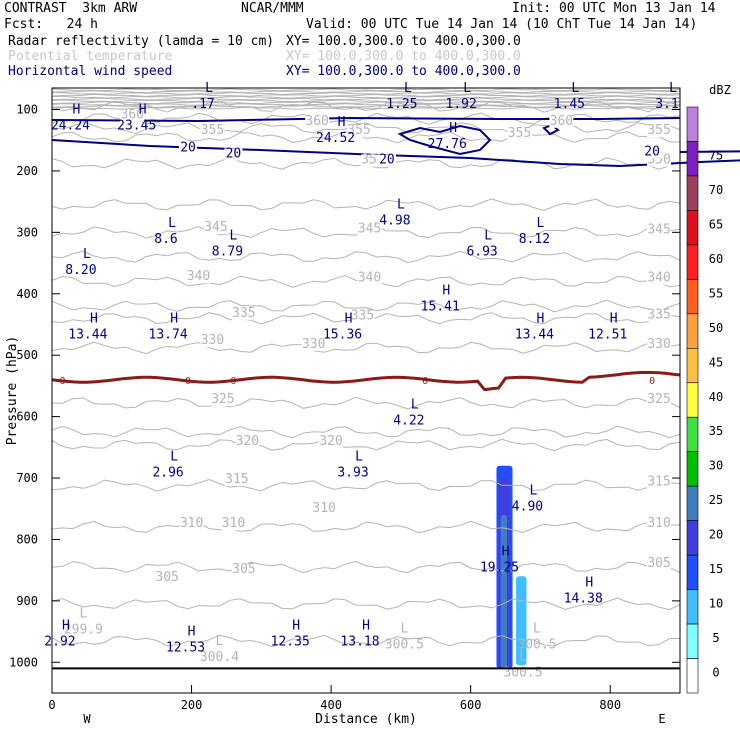 Image resolution: width=740 pixels, height=740 pixels. I want to click on colorbar-tick-label: 10, so click(716, 604).